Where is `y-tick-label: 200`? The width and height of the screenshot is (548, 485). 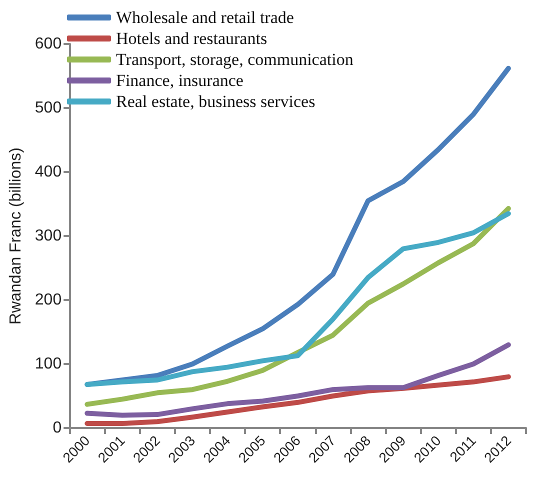 y-tick-label: 200 is located at coordinates (48, 300).